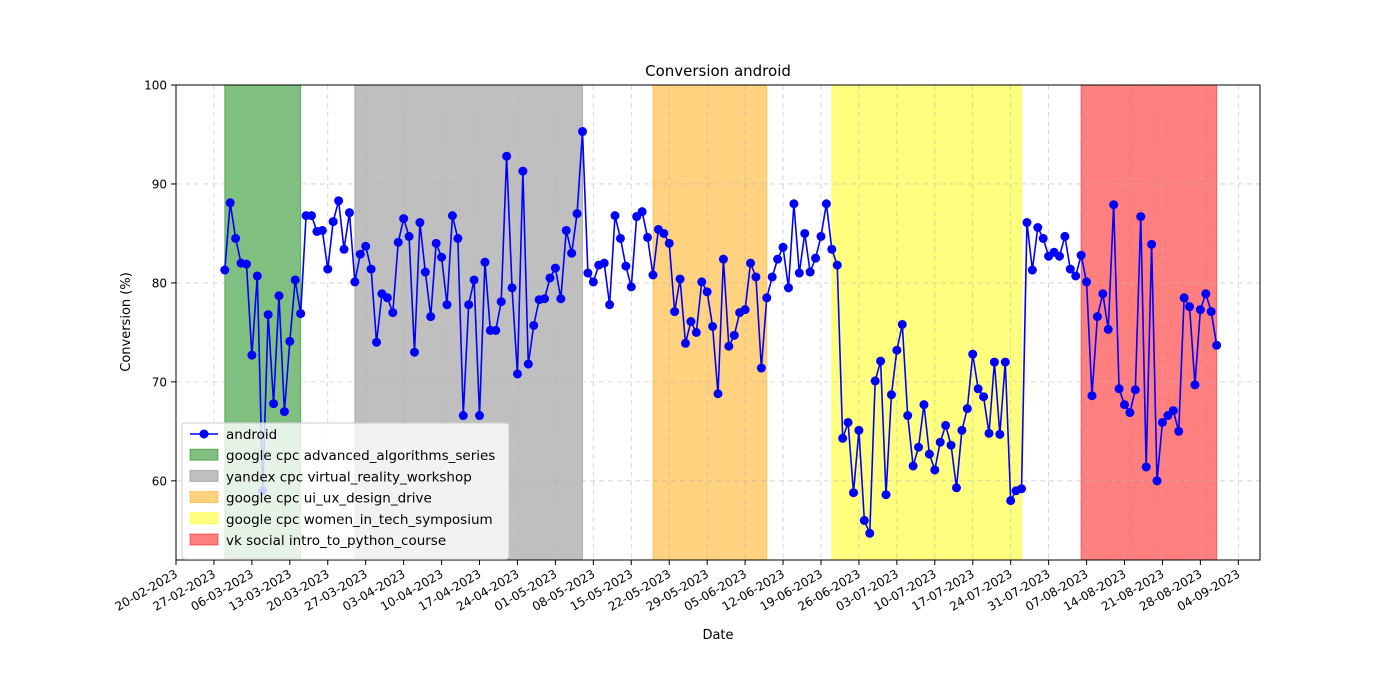 The height and width of the screenshot is (700, 1400). Describe the element at coordinates (204, 434) in the screenshot. I see `legend-marker-swatch` at that location.